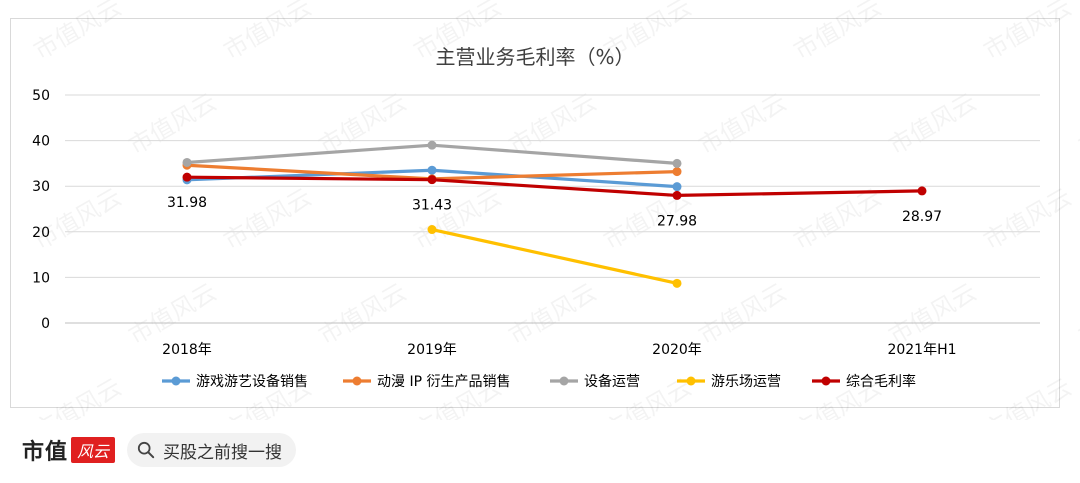 The image size is (1080, 483). I want to click on legend-label: 游乐场运营, so click(746, 382).